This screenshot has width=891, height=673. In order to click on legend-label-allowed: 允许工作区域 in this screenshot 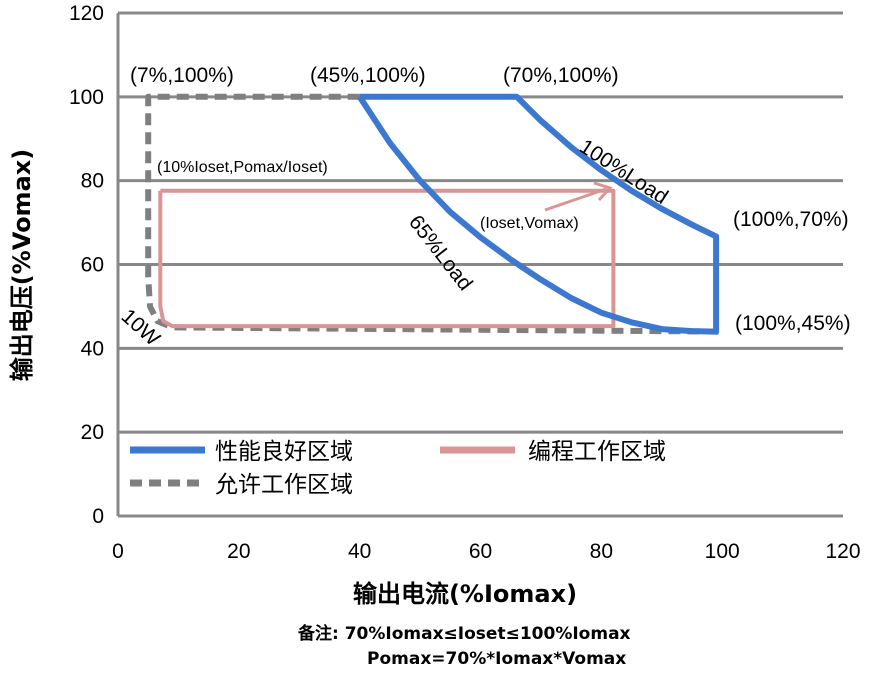, I will do `click(284, 485)`.